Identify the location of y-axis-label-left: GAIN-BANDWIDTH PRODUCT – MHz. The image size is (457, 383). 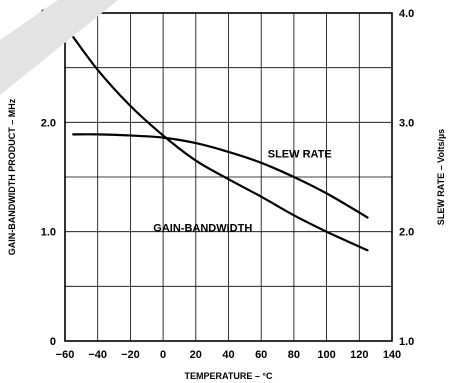
(12, 176).